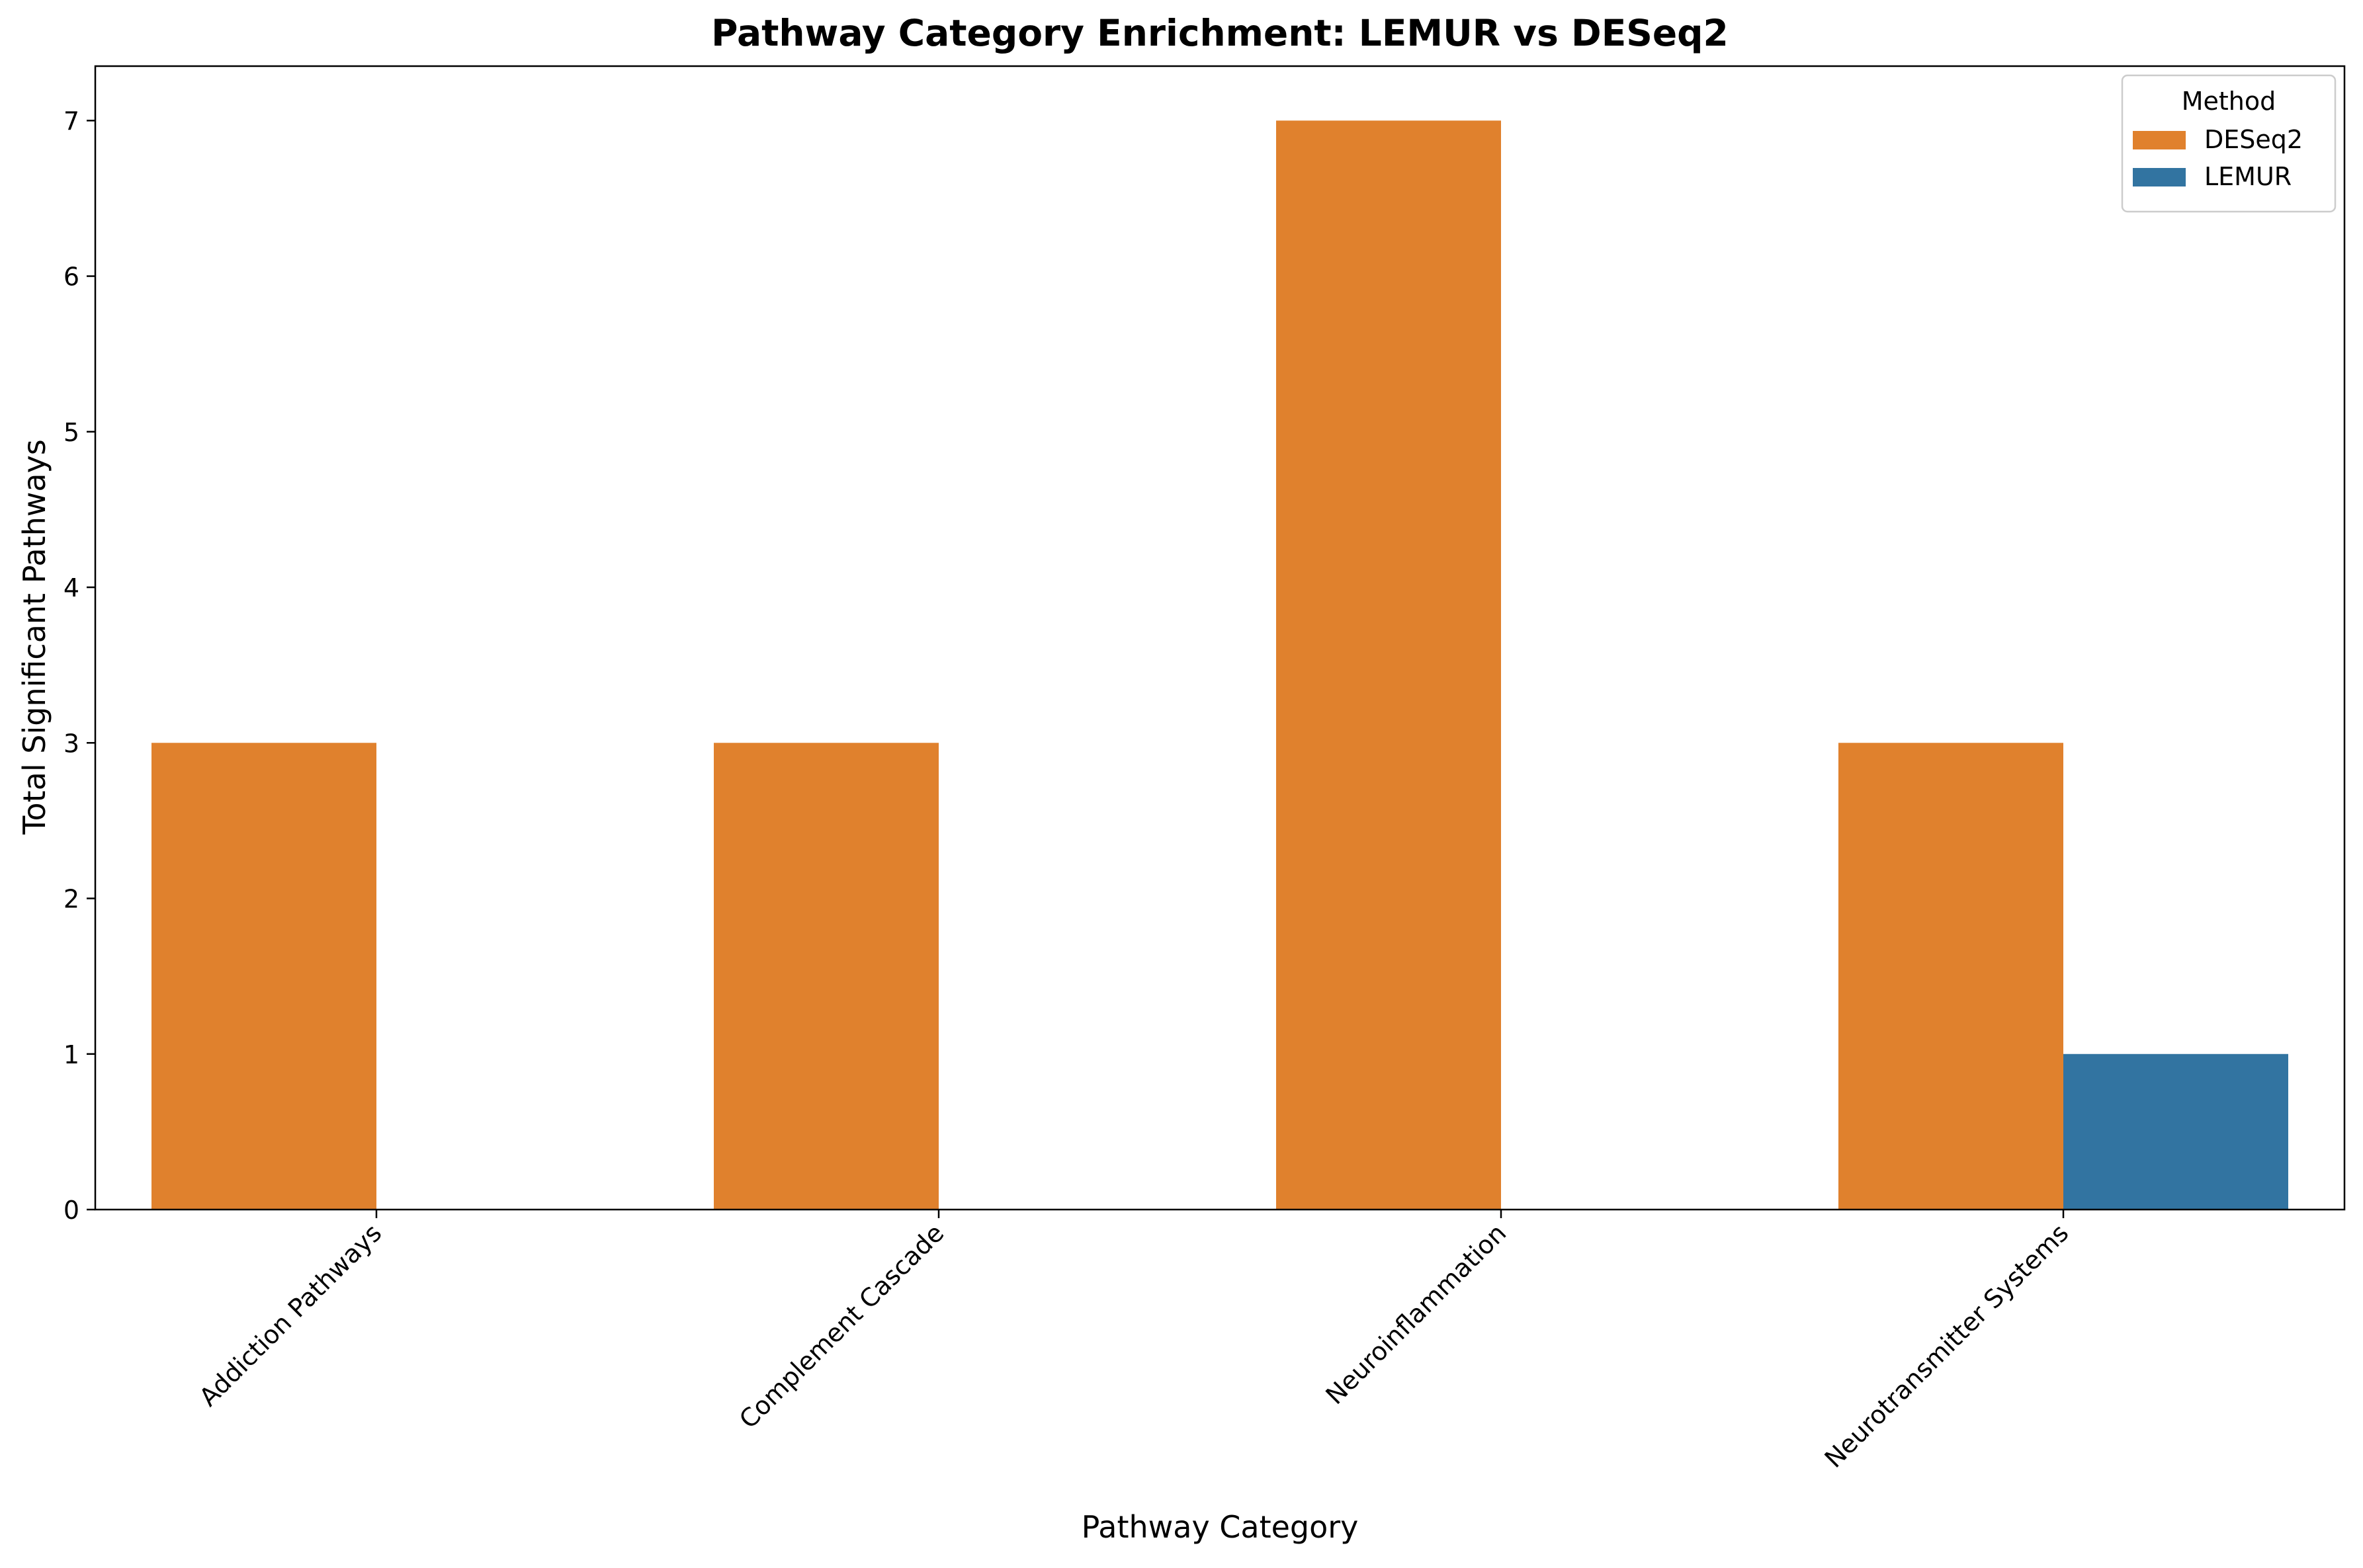 Image resolution: width=2363 pixels, height=1568 pixels. What do you see at coordinates (2248, 176) in the screenshot?
I see `legend-label-lemur: LEMUR` at bounding box center [2248, 176].